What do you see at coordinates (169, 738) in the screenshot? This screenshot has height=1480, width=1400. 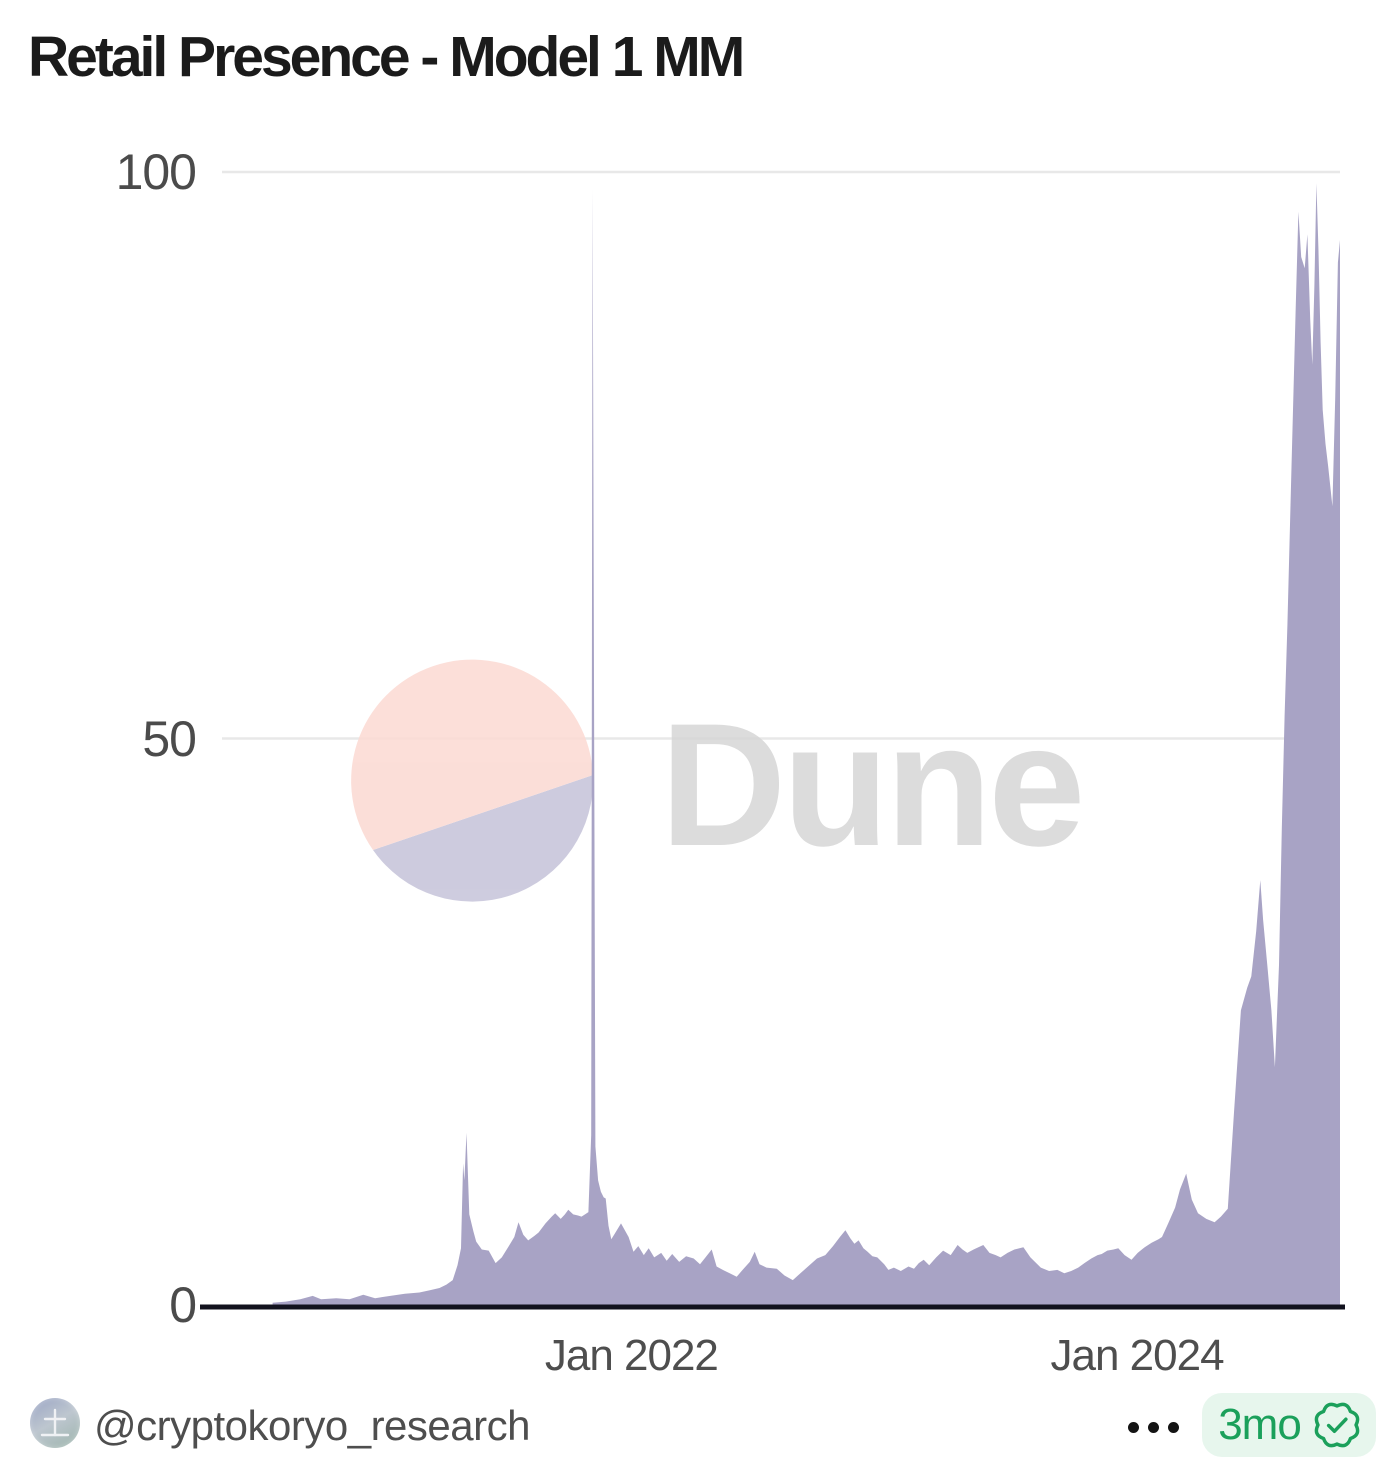 I see `y-axis-tick-label-50: 50` at bounding box center [169, 738].